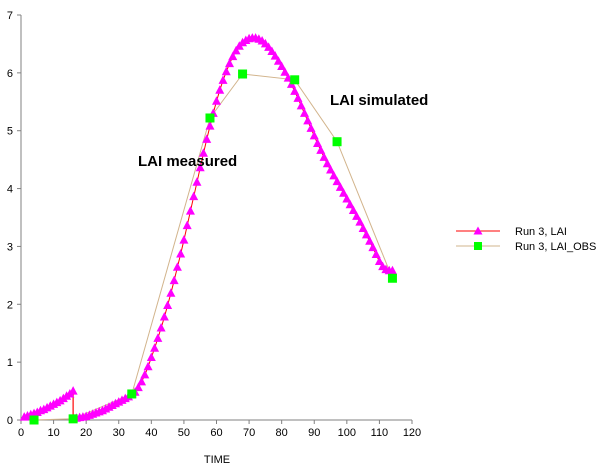 This screenshot has height=466, width=609. I want to click on legend-lai-marker, so click(478, 230).